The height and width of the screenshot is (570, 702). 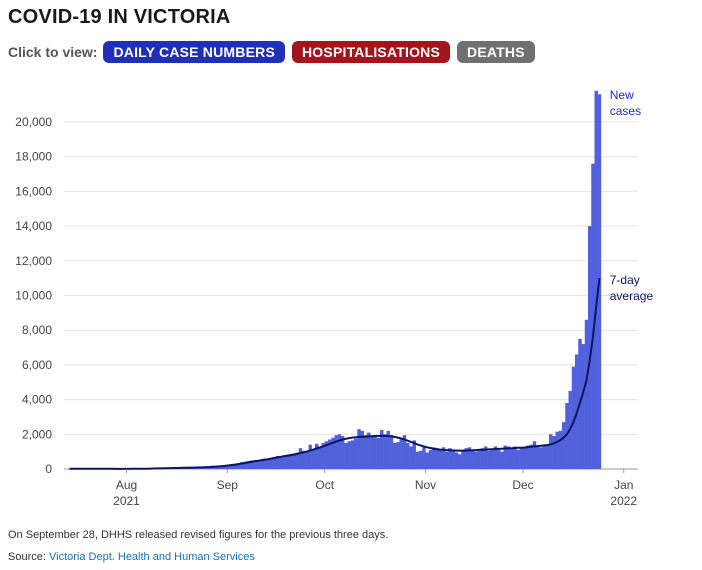 What do you see at coordinates (37, 365) in the screenshot?
I see `y-tick-label: 6,000` at bounding box center [37, 365].